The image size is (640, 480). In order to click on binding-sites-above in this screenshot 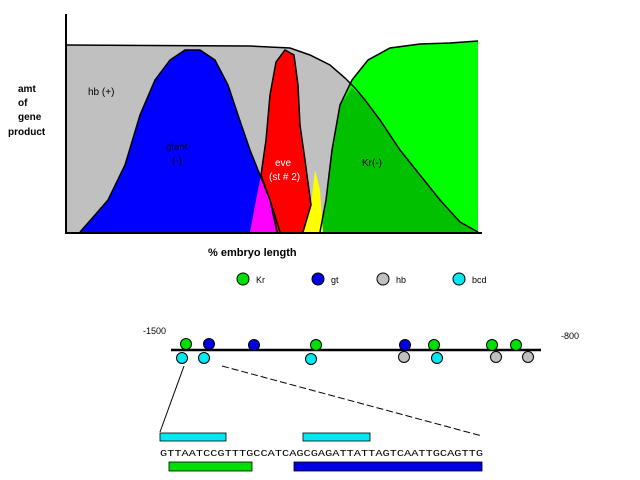, I will do `click(351, 344)`.